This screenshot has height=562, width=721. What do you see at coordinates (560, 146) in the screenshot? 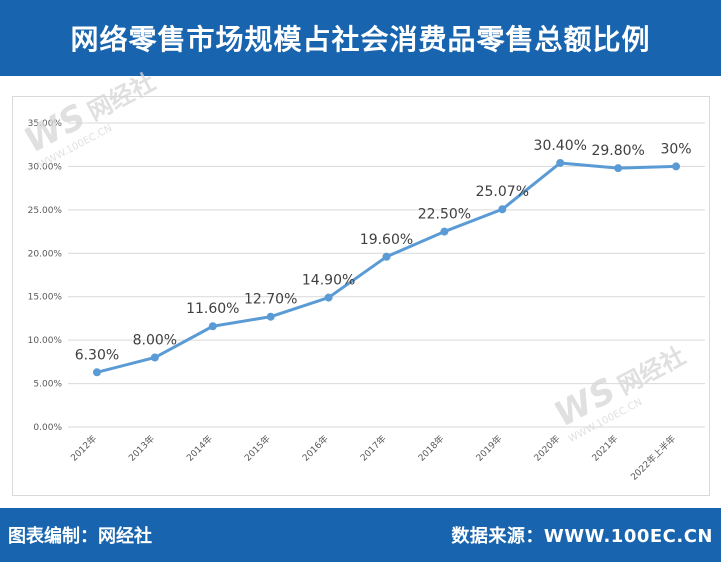
I see `data-label: 30.40%` at bounding box center [560, 146].